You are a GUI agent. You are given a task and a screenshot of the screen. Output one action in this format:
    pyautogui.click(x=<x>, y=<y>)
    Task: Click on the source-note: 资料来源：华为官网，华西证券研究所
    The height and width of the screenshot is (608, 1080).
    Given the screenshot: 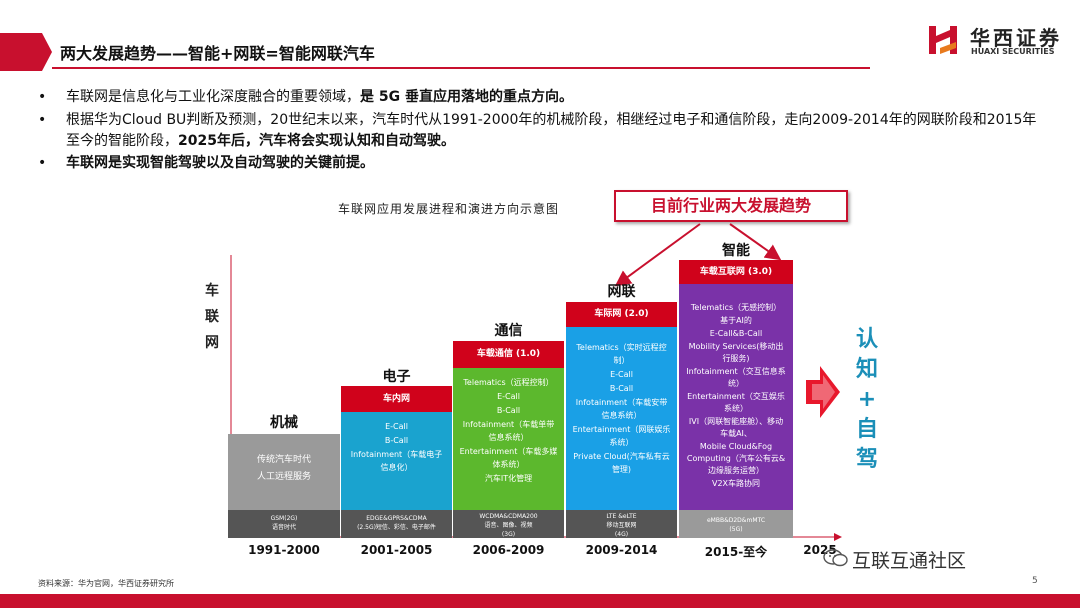 What is the action you would take?
    pyautogui.click(x=106, y=583)
    